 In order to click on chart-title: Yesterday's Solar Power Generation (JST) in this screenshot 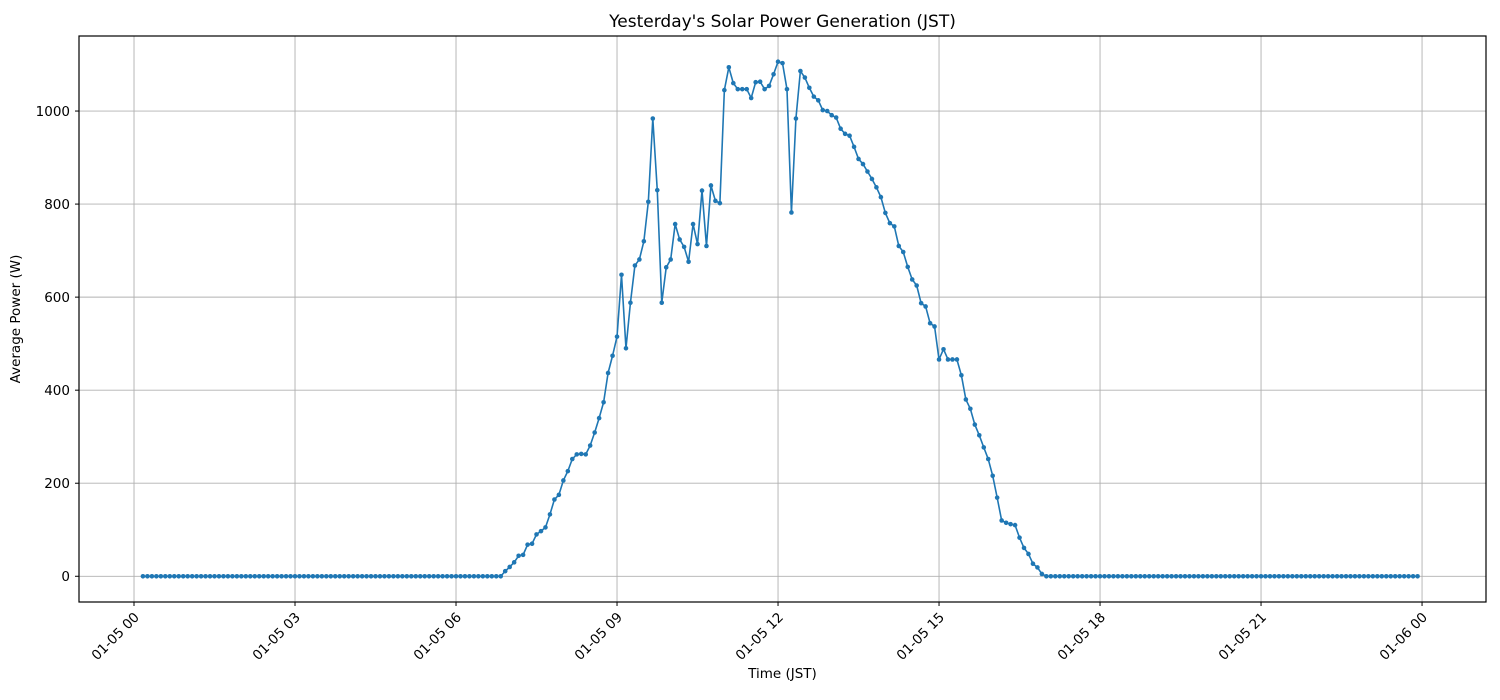, I will do `click(782, 22)`.